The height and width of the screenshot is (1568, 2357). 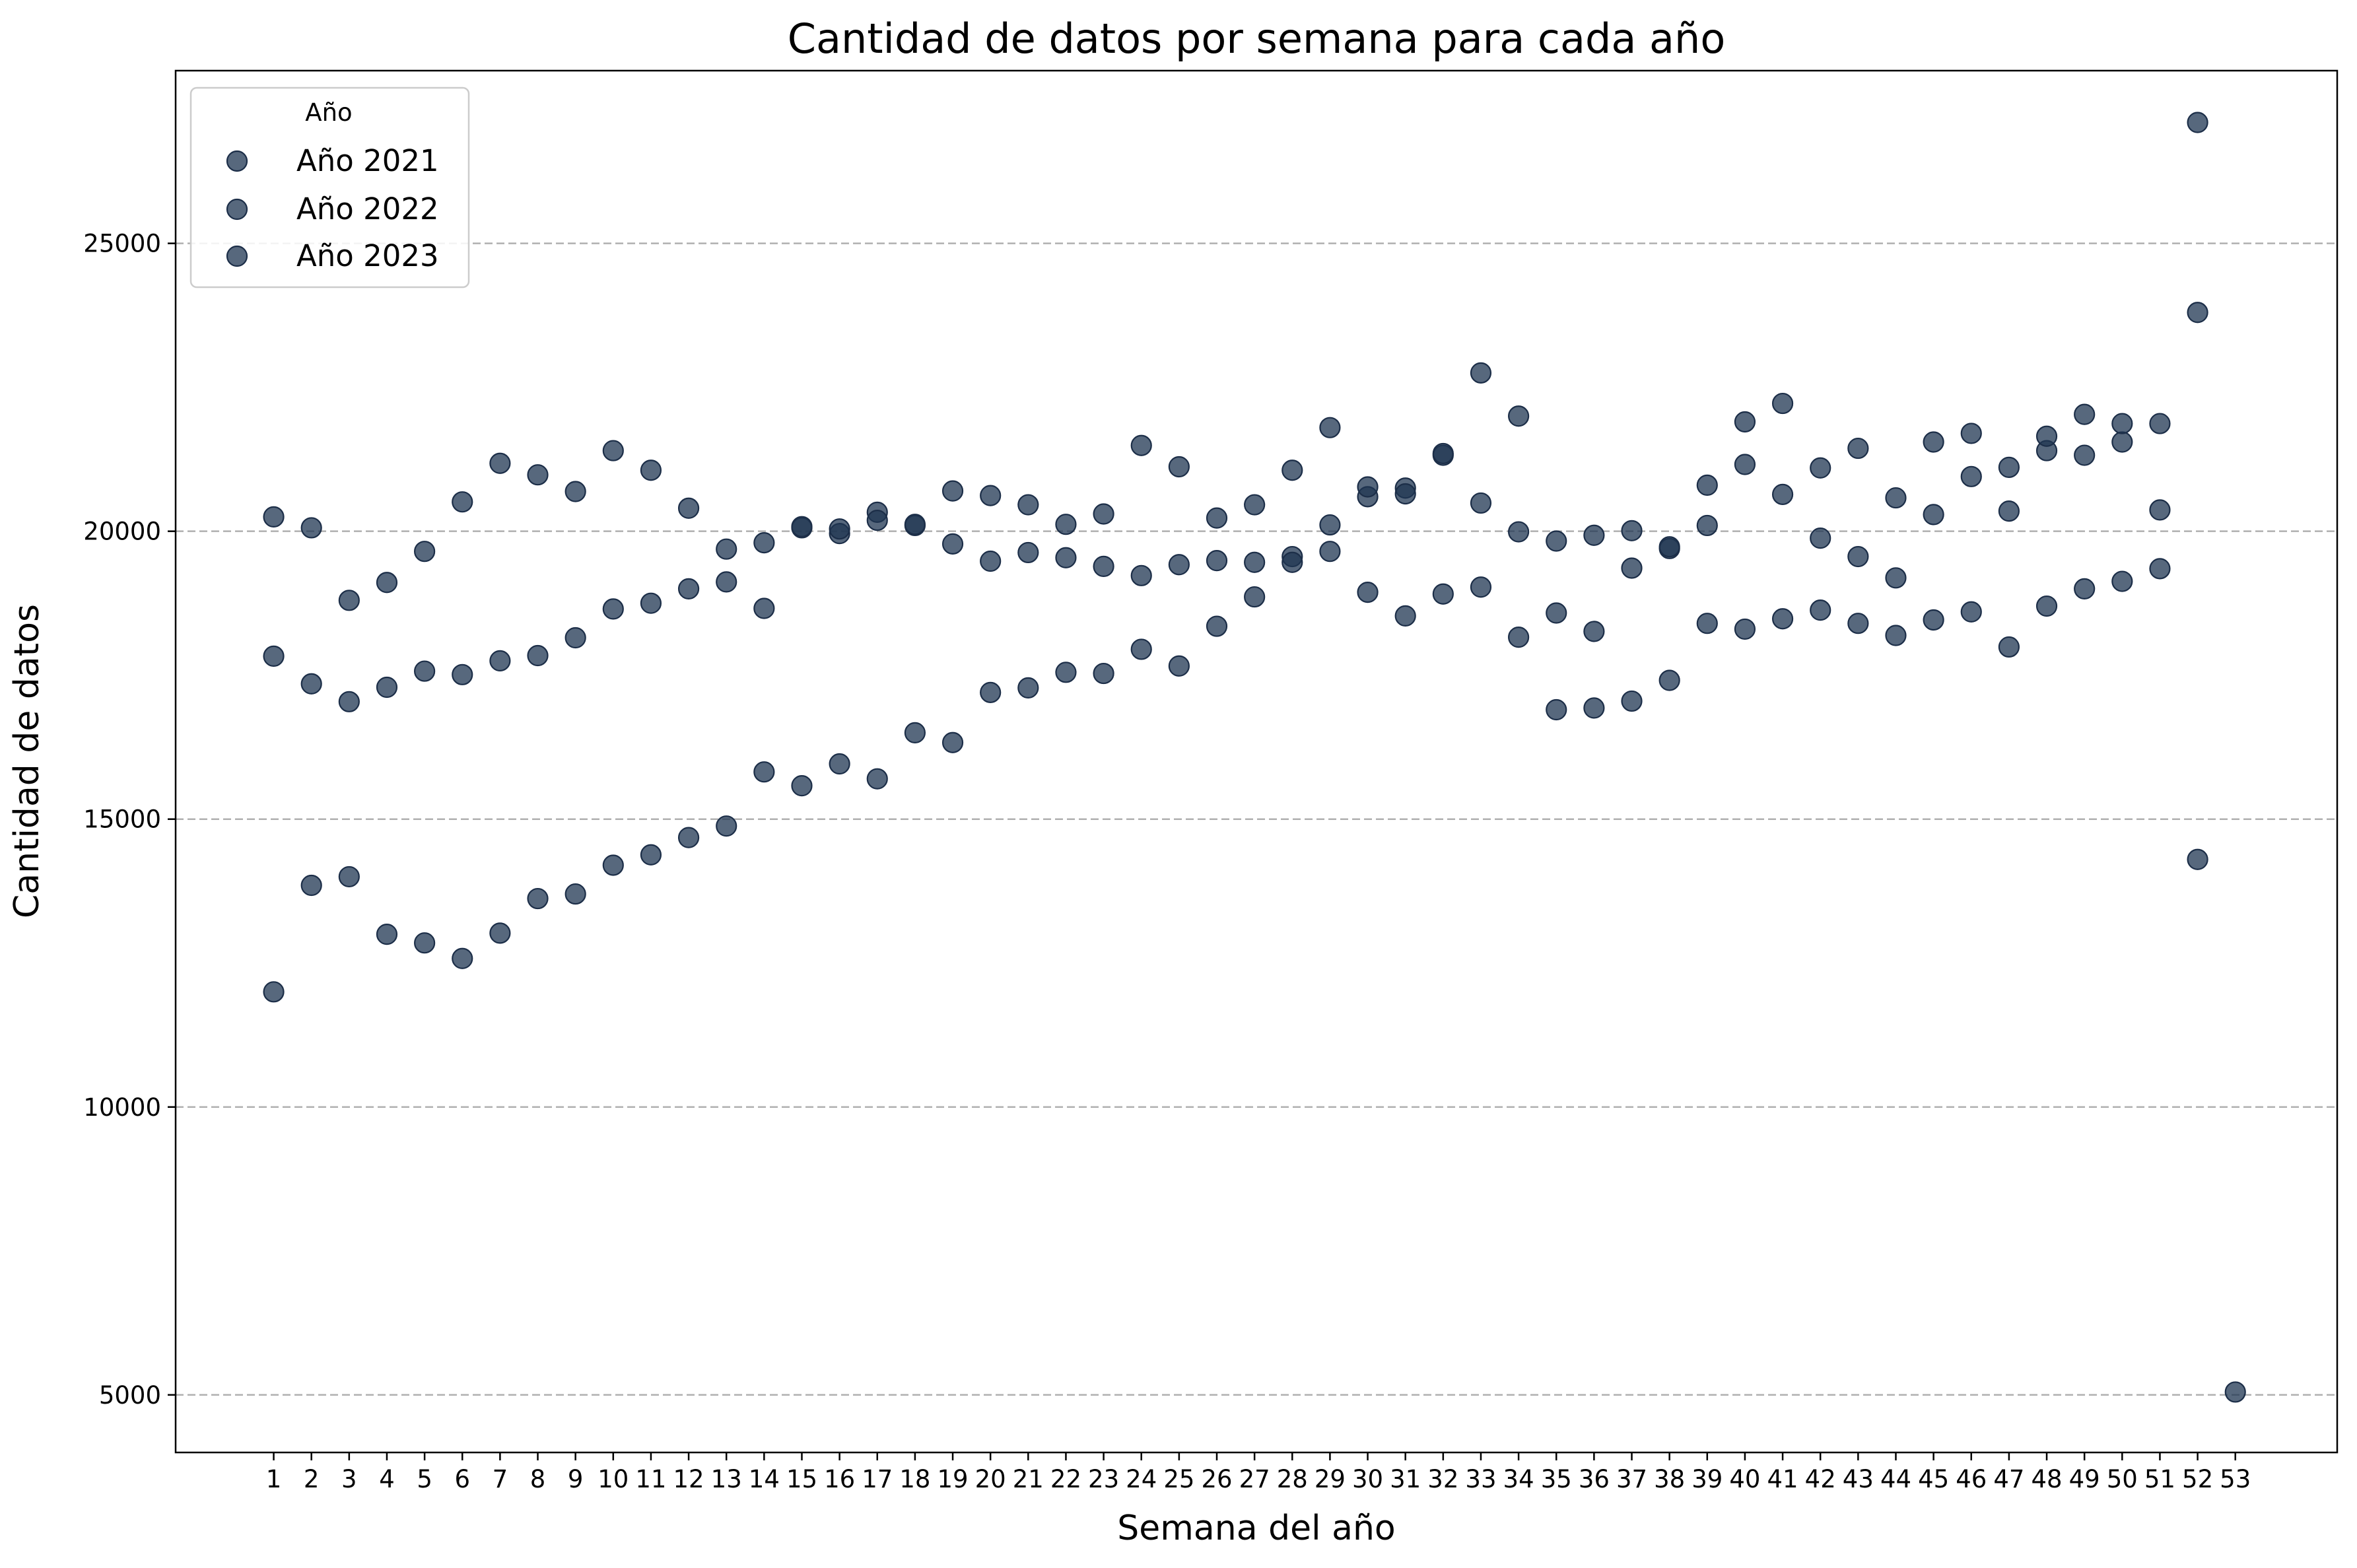 What do you see at coordinates (1933, 1479) in the screenshot?
I see `x-tick-label-45: 45` at bounding box center [1933, 1479].